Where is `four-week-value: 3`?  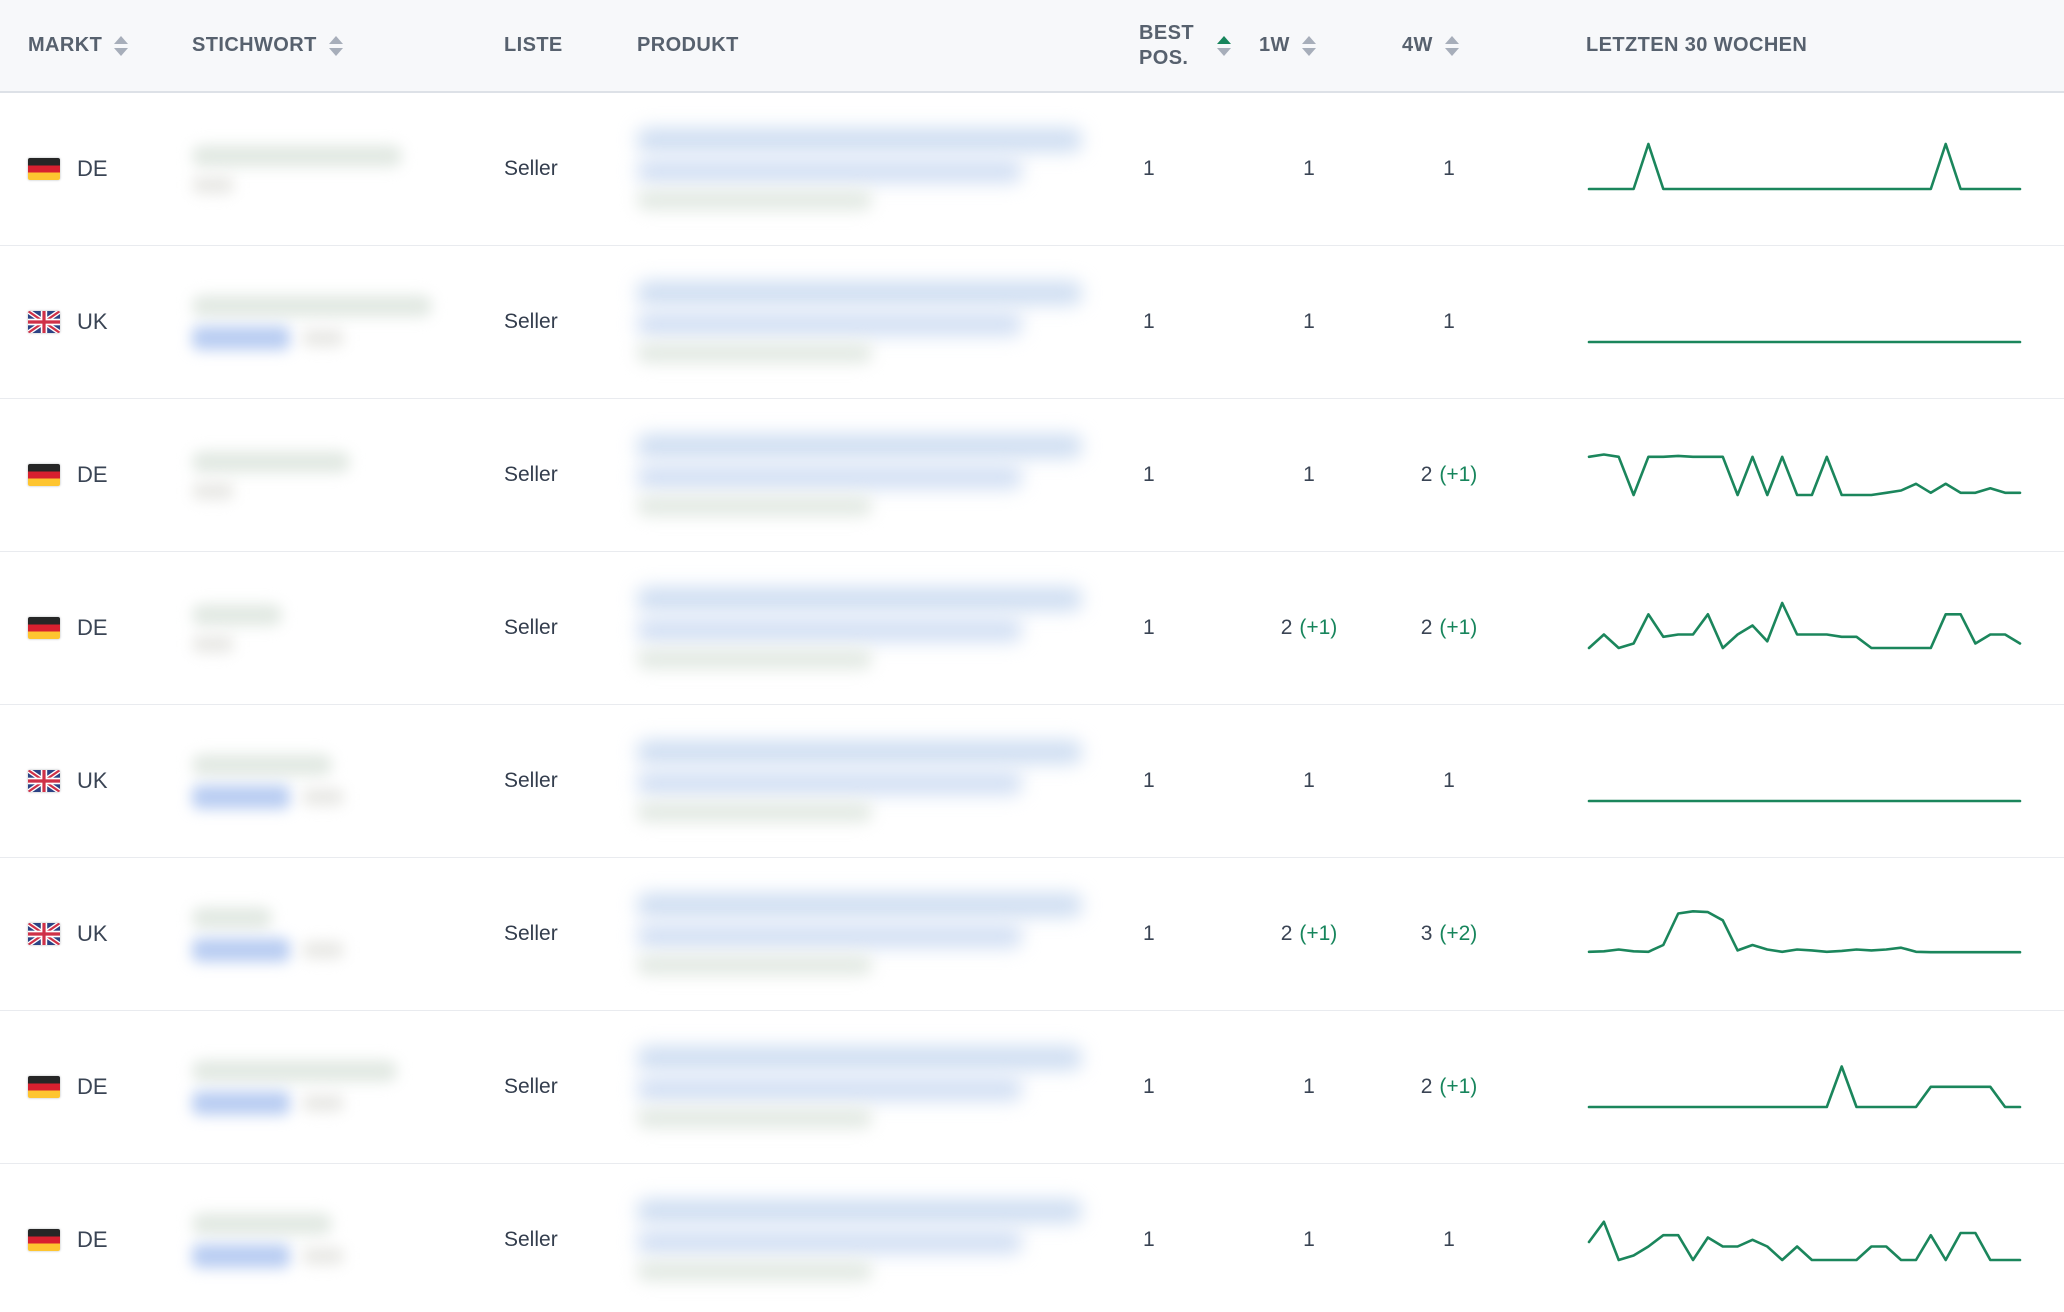
four-week-value: 3 is located at coordinates (1426, 933).